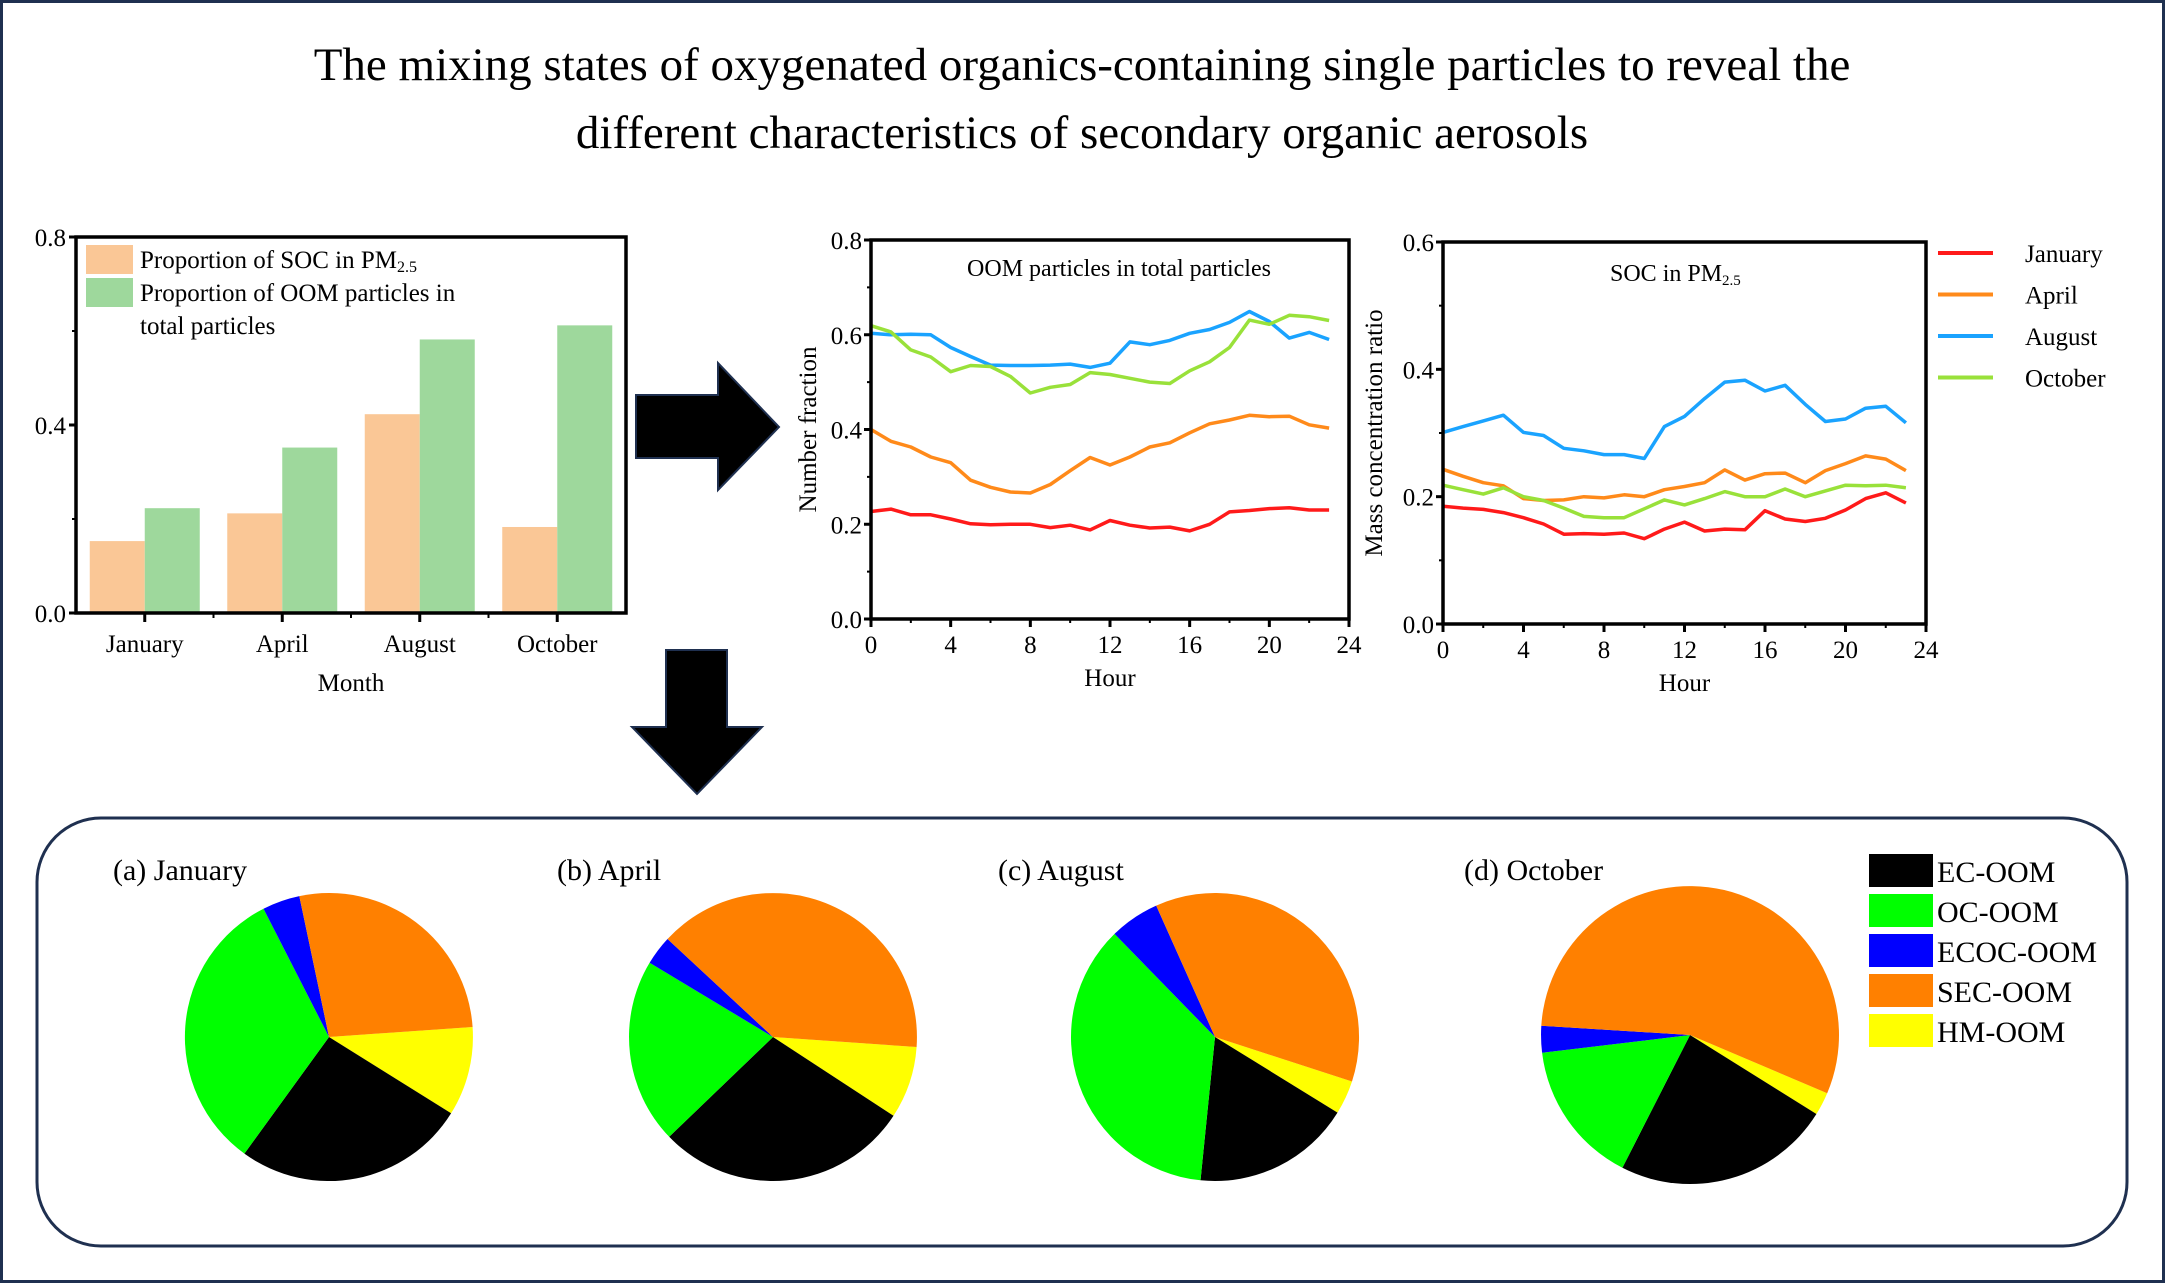 The height and width of the screenshot is (1283, 2165). Describe the element at coordinates (1996, 872) in the screenshot. I see `legend-label-ec-oom: EC-OOM` at that location.